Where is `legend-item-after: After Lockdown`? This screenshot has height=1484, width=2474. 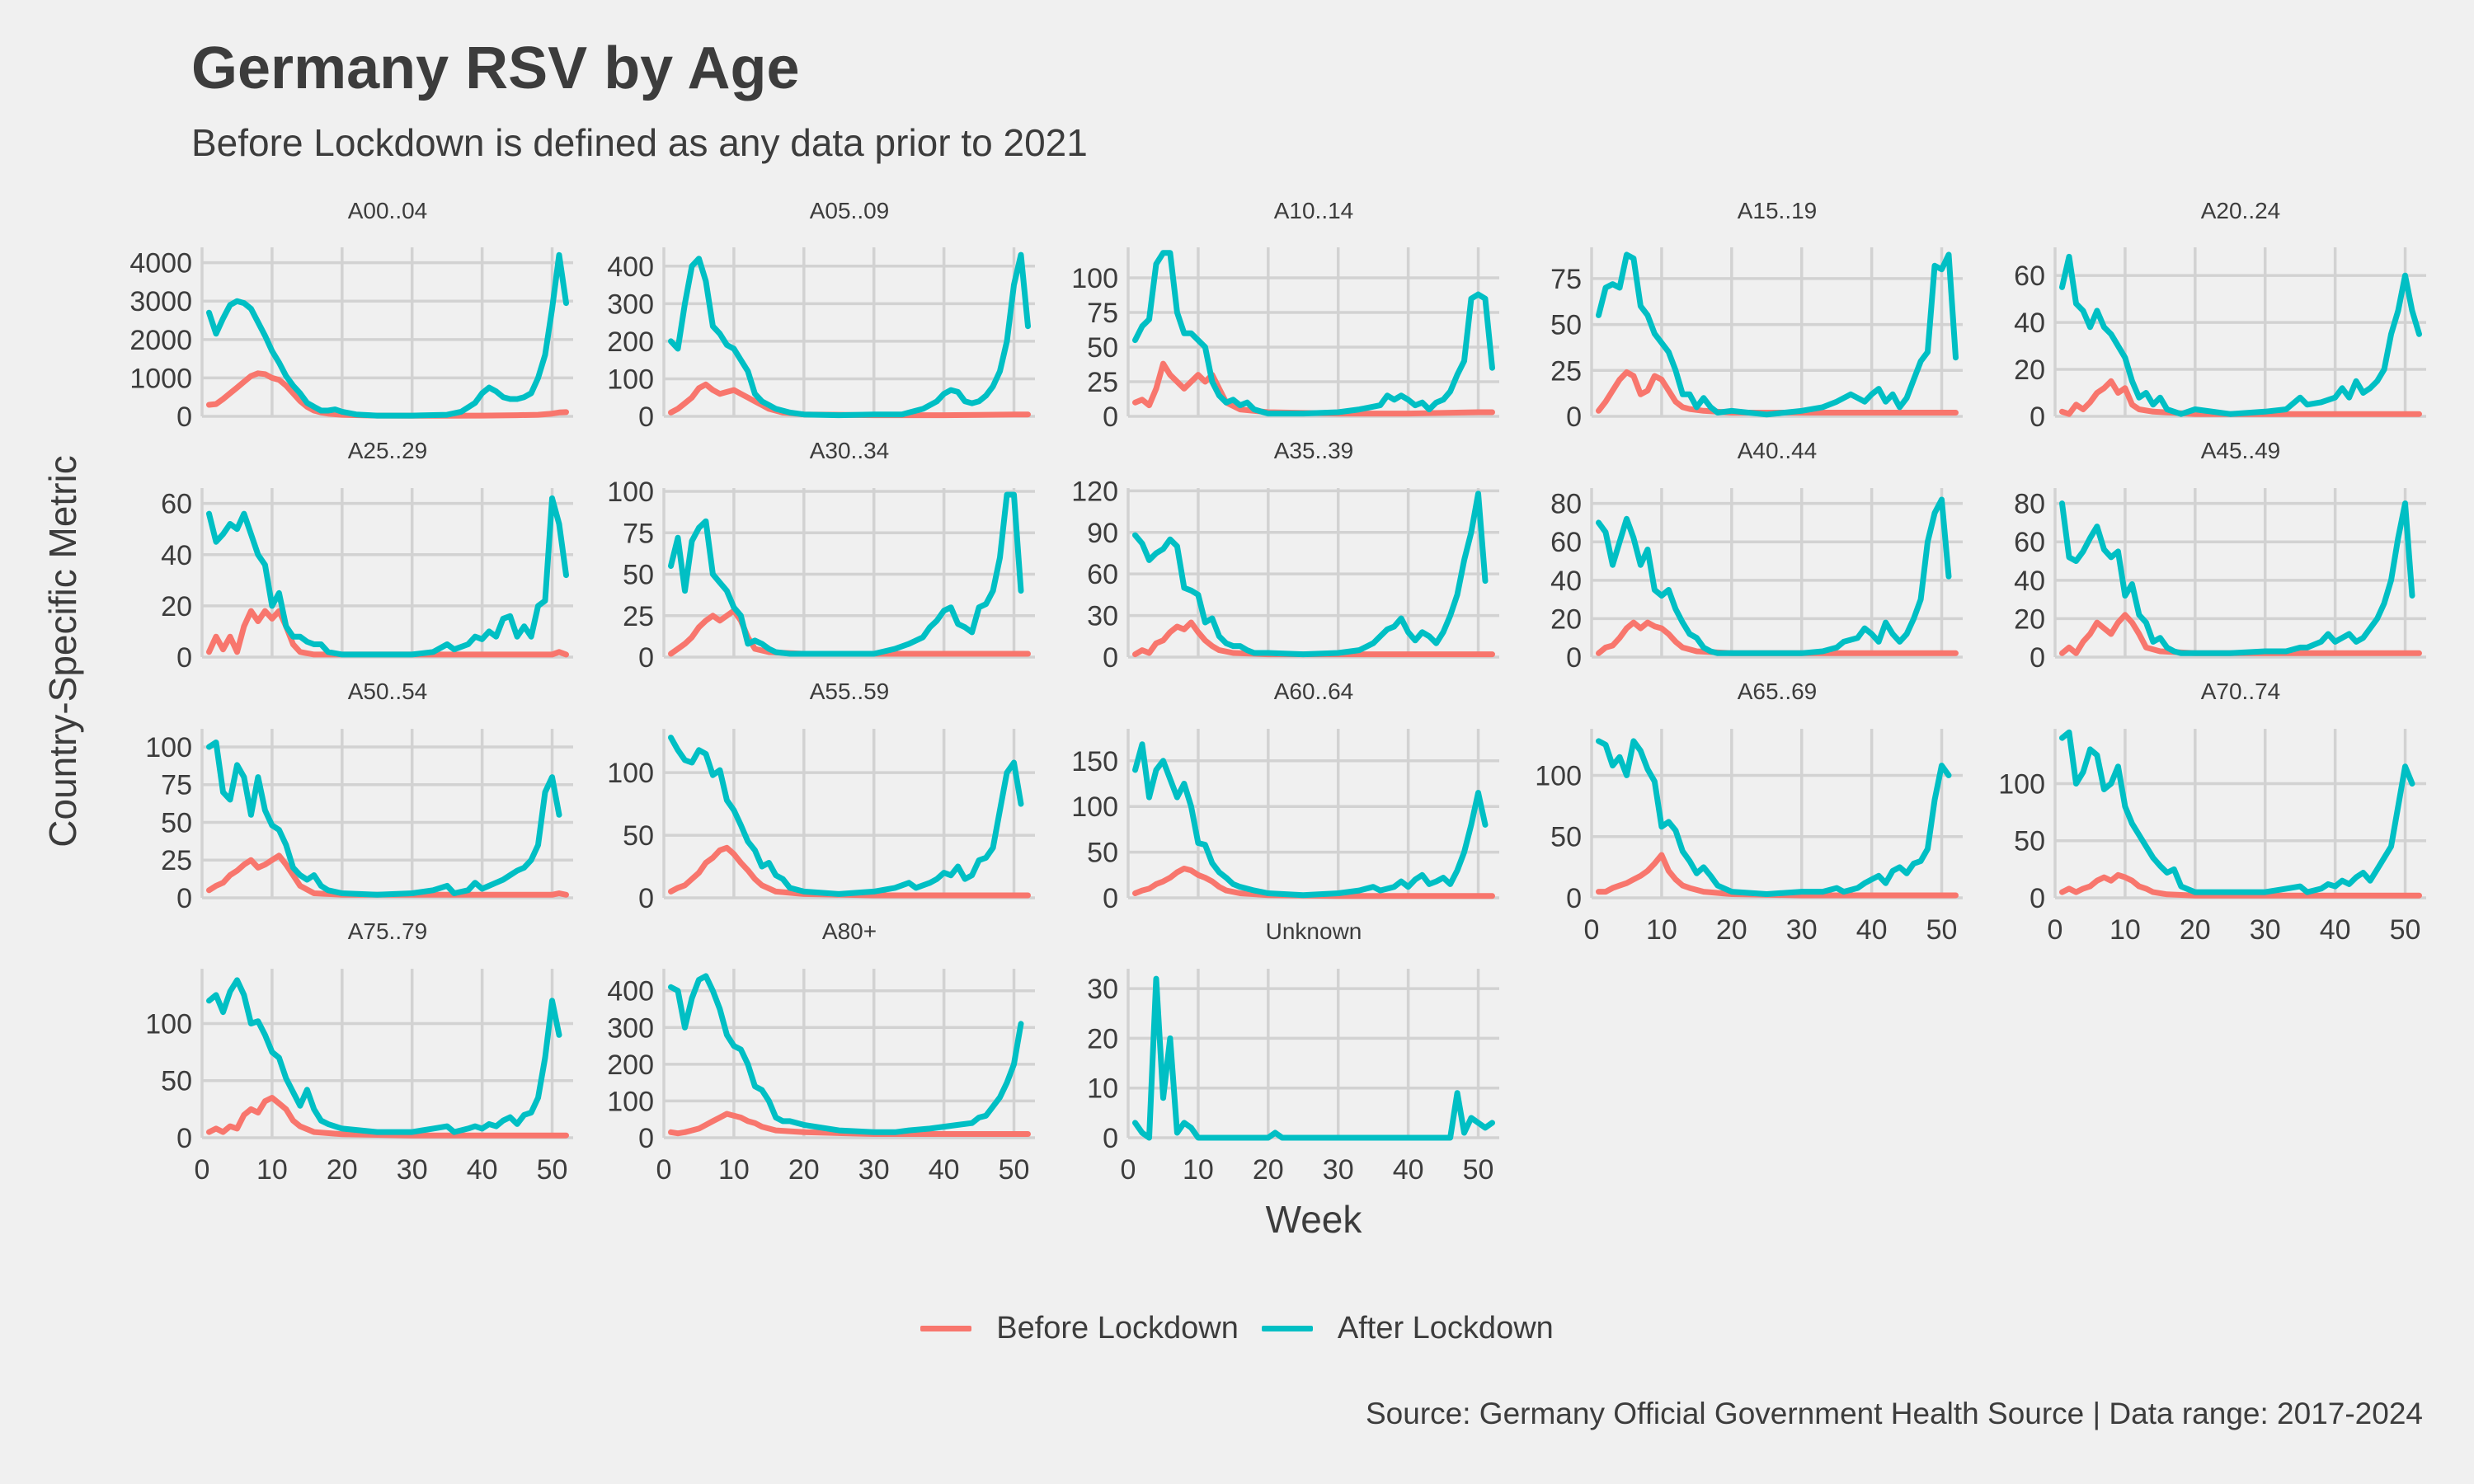
legend-item-after: After Lockdown is located at coordinates (1407, 1328).